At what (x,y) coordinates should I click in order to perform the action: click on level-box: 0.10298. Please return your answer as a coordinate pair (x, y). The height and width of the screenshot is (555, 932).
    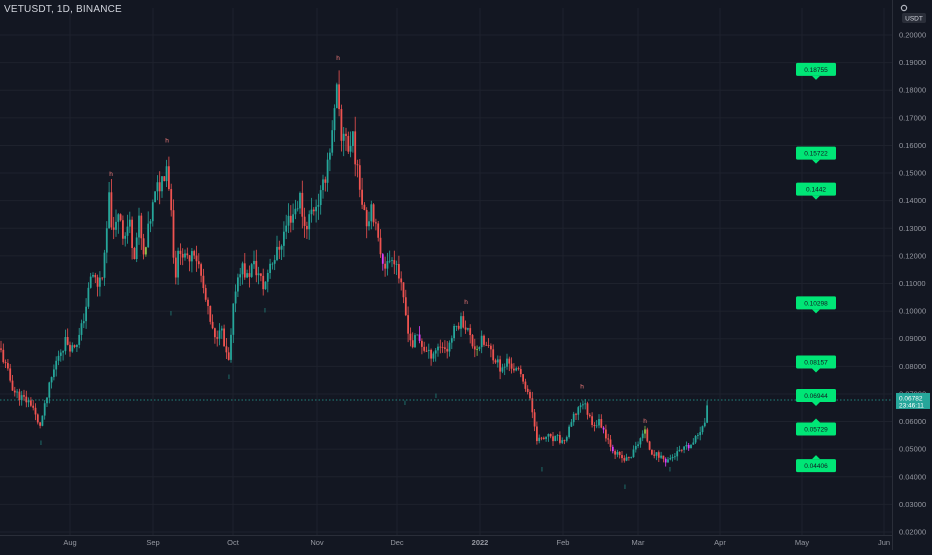
    Looking at the image, I should click on (816, 305).